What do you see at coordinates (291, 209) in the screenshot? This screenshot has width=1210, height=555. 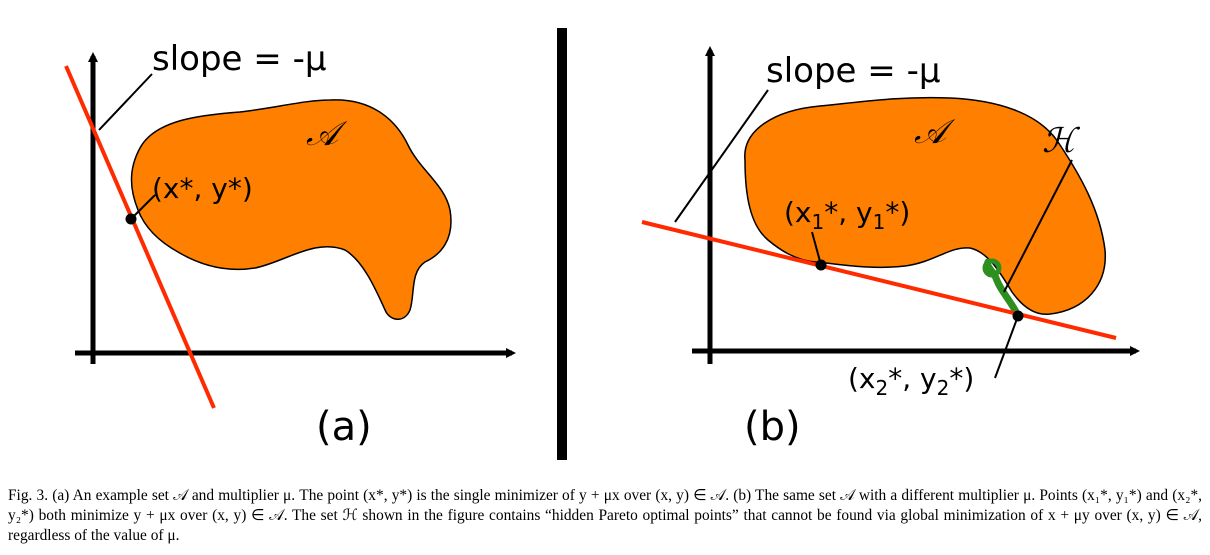 I see `set-a-shape` at bounding box center [291, 209].